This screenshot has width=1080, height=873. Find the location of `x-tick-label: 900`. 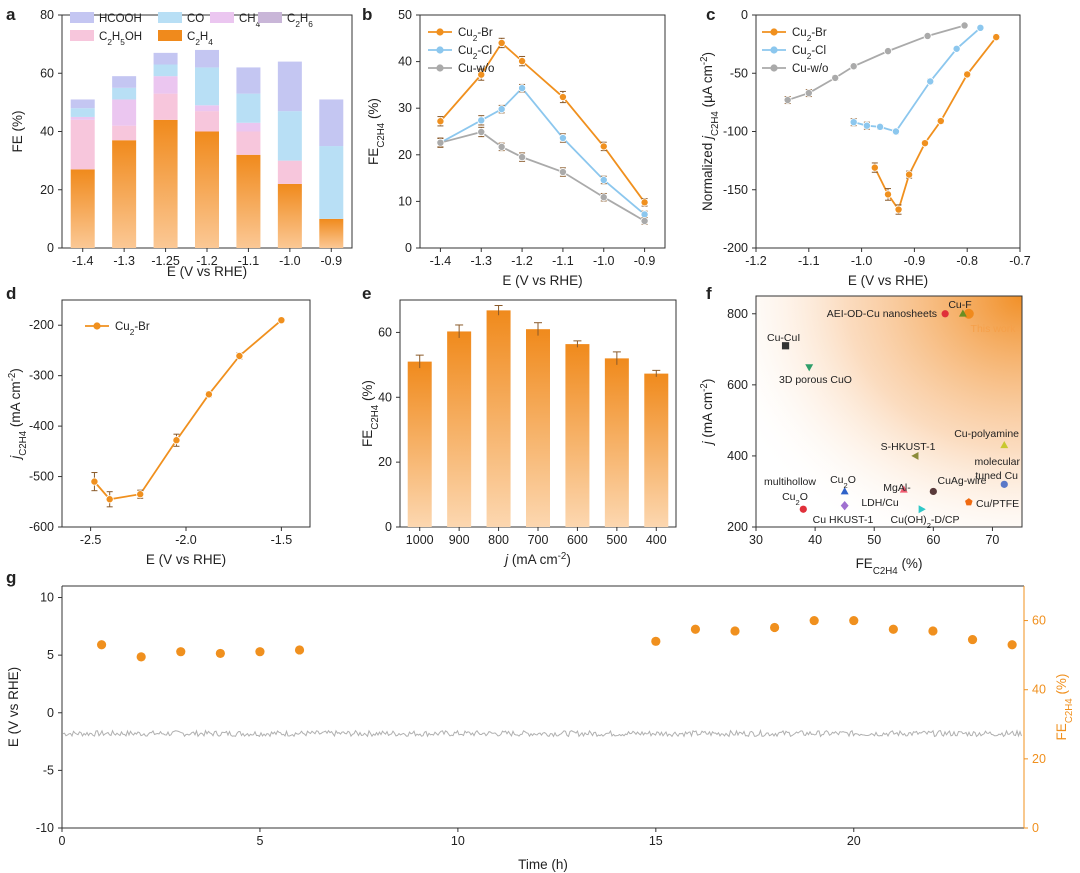

x-tick-label: 900 is located at coordinates (459, 540).